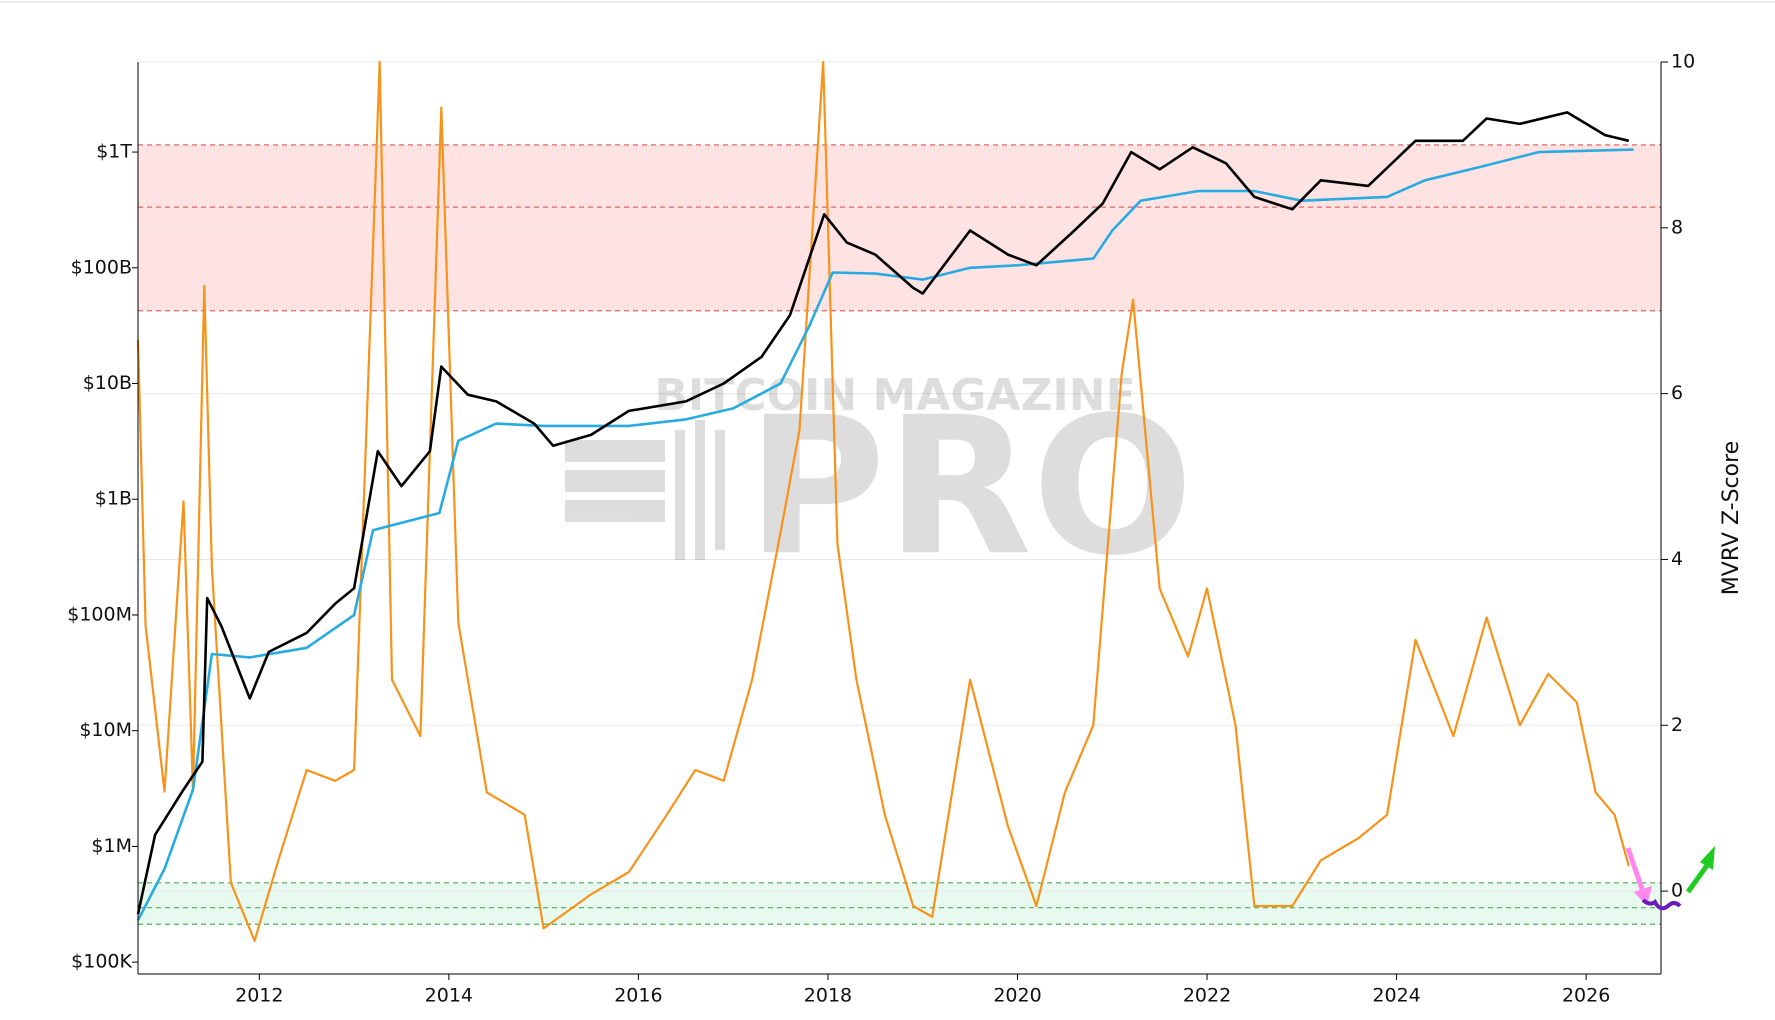 The width and height of the screenshot is (1775, 1020). Describe the element at coordinates (899, 903) in the screenshot. I see `green-zone` at that location.